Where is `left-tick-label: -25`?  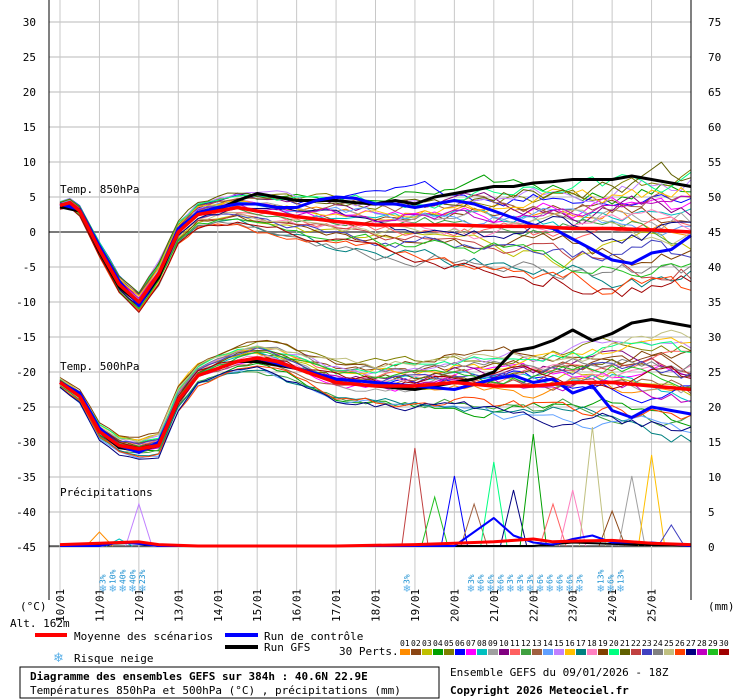
left-tick-label: -25 is located at coordinates (26, 407).